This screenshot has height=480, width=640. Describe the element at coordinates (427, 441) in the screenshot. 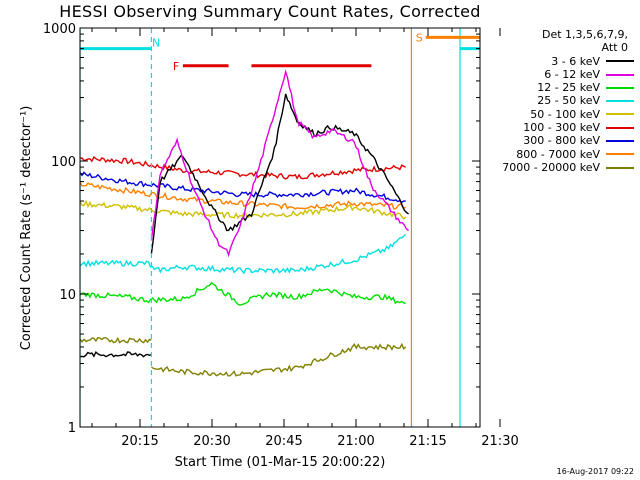

I see `x-tick-label-4: 21:15` at that location.